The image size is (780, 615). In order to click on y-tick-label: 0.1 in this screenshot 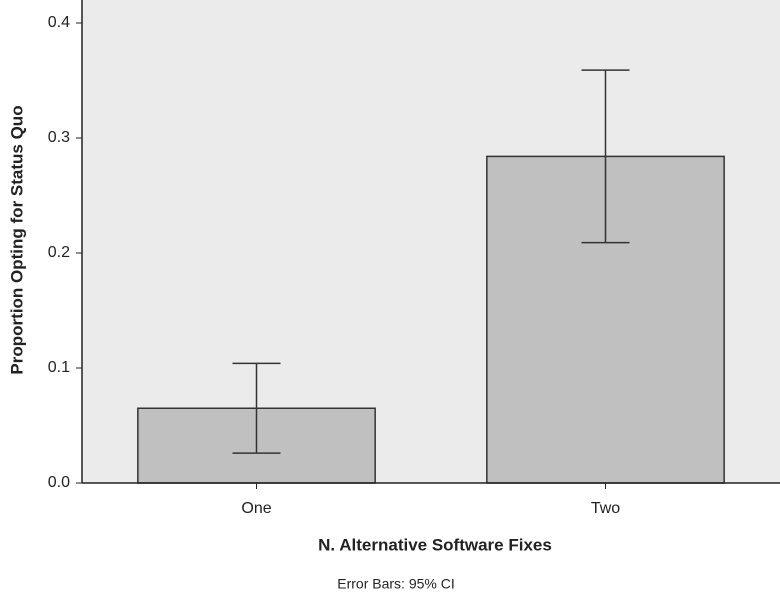, I will do `click(59, 367)`.